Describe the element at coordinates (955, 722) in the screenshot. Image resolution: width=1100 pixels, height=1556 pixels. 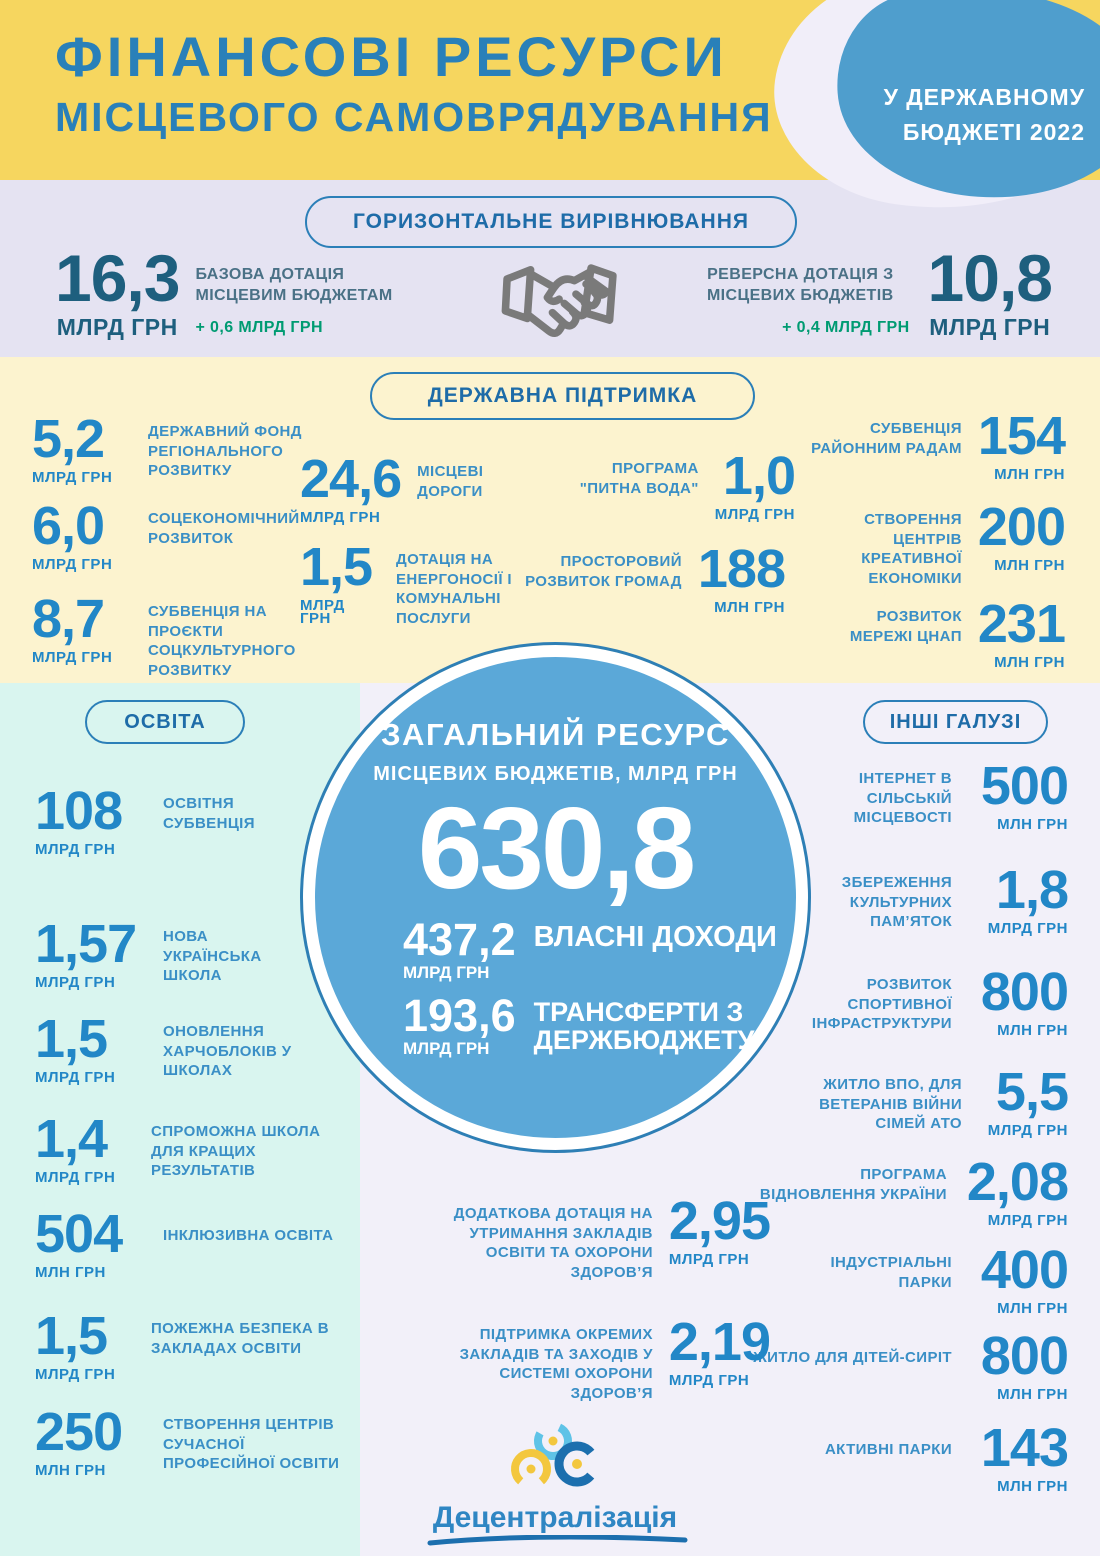
I see `other-section-title: ІНШІ ГАЛУЗІ` at that location.